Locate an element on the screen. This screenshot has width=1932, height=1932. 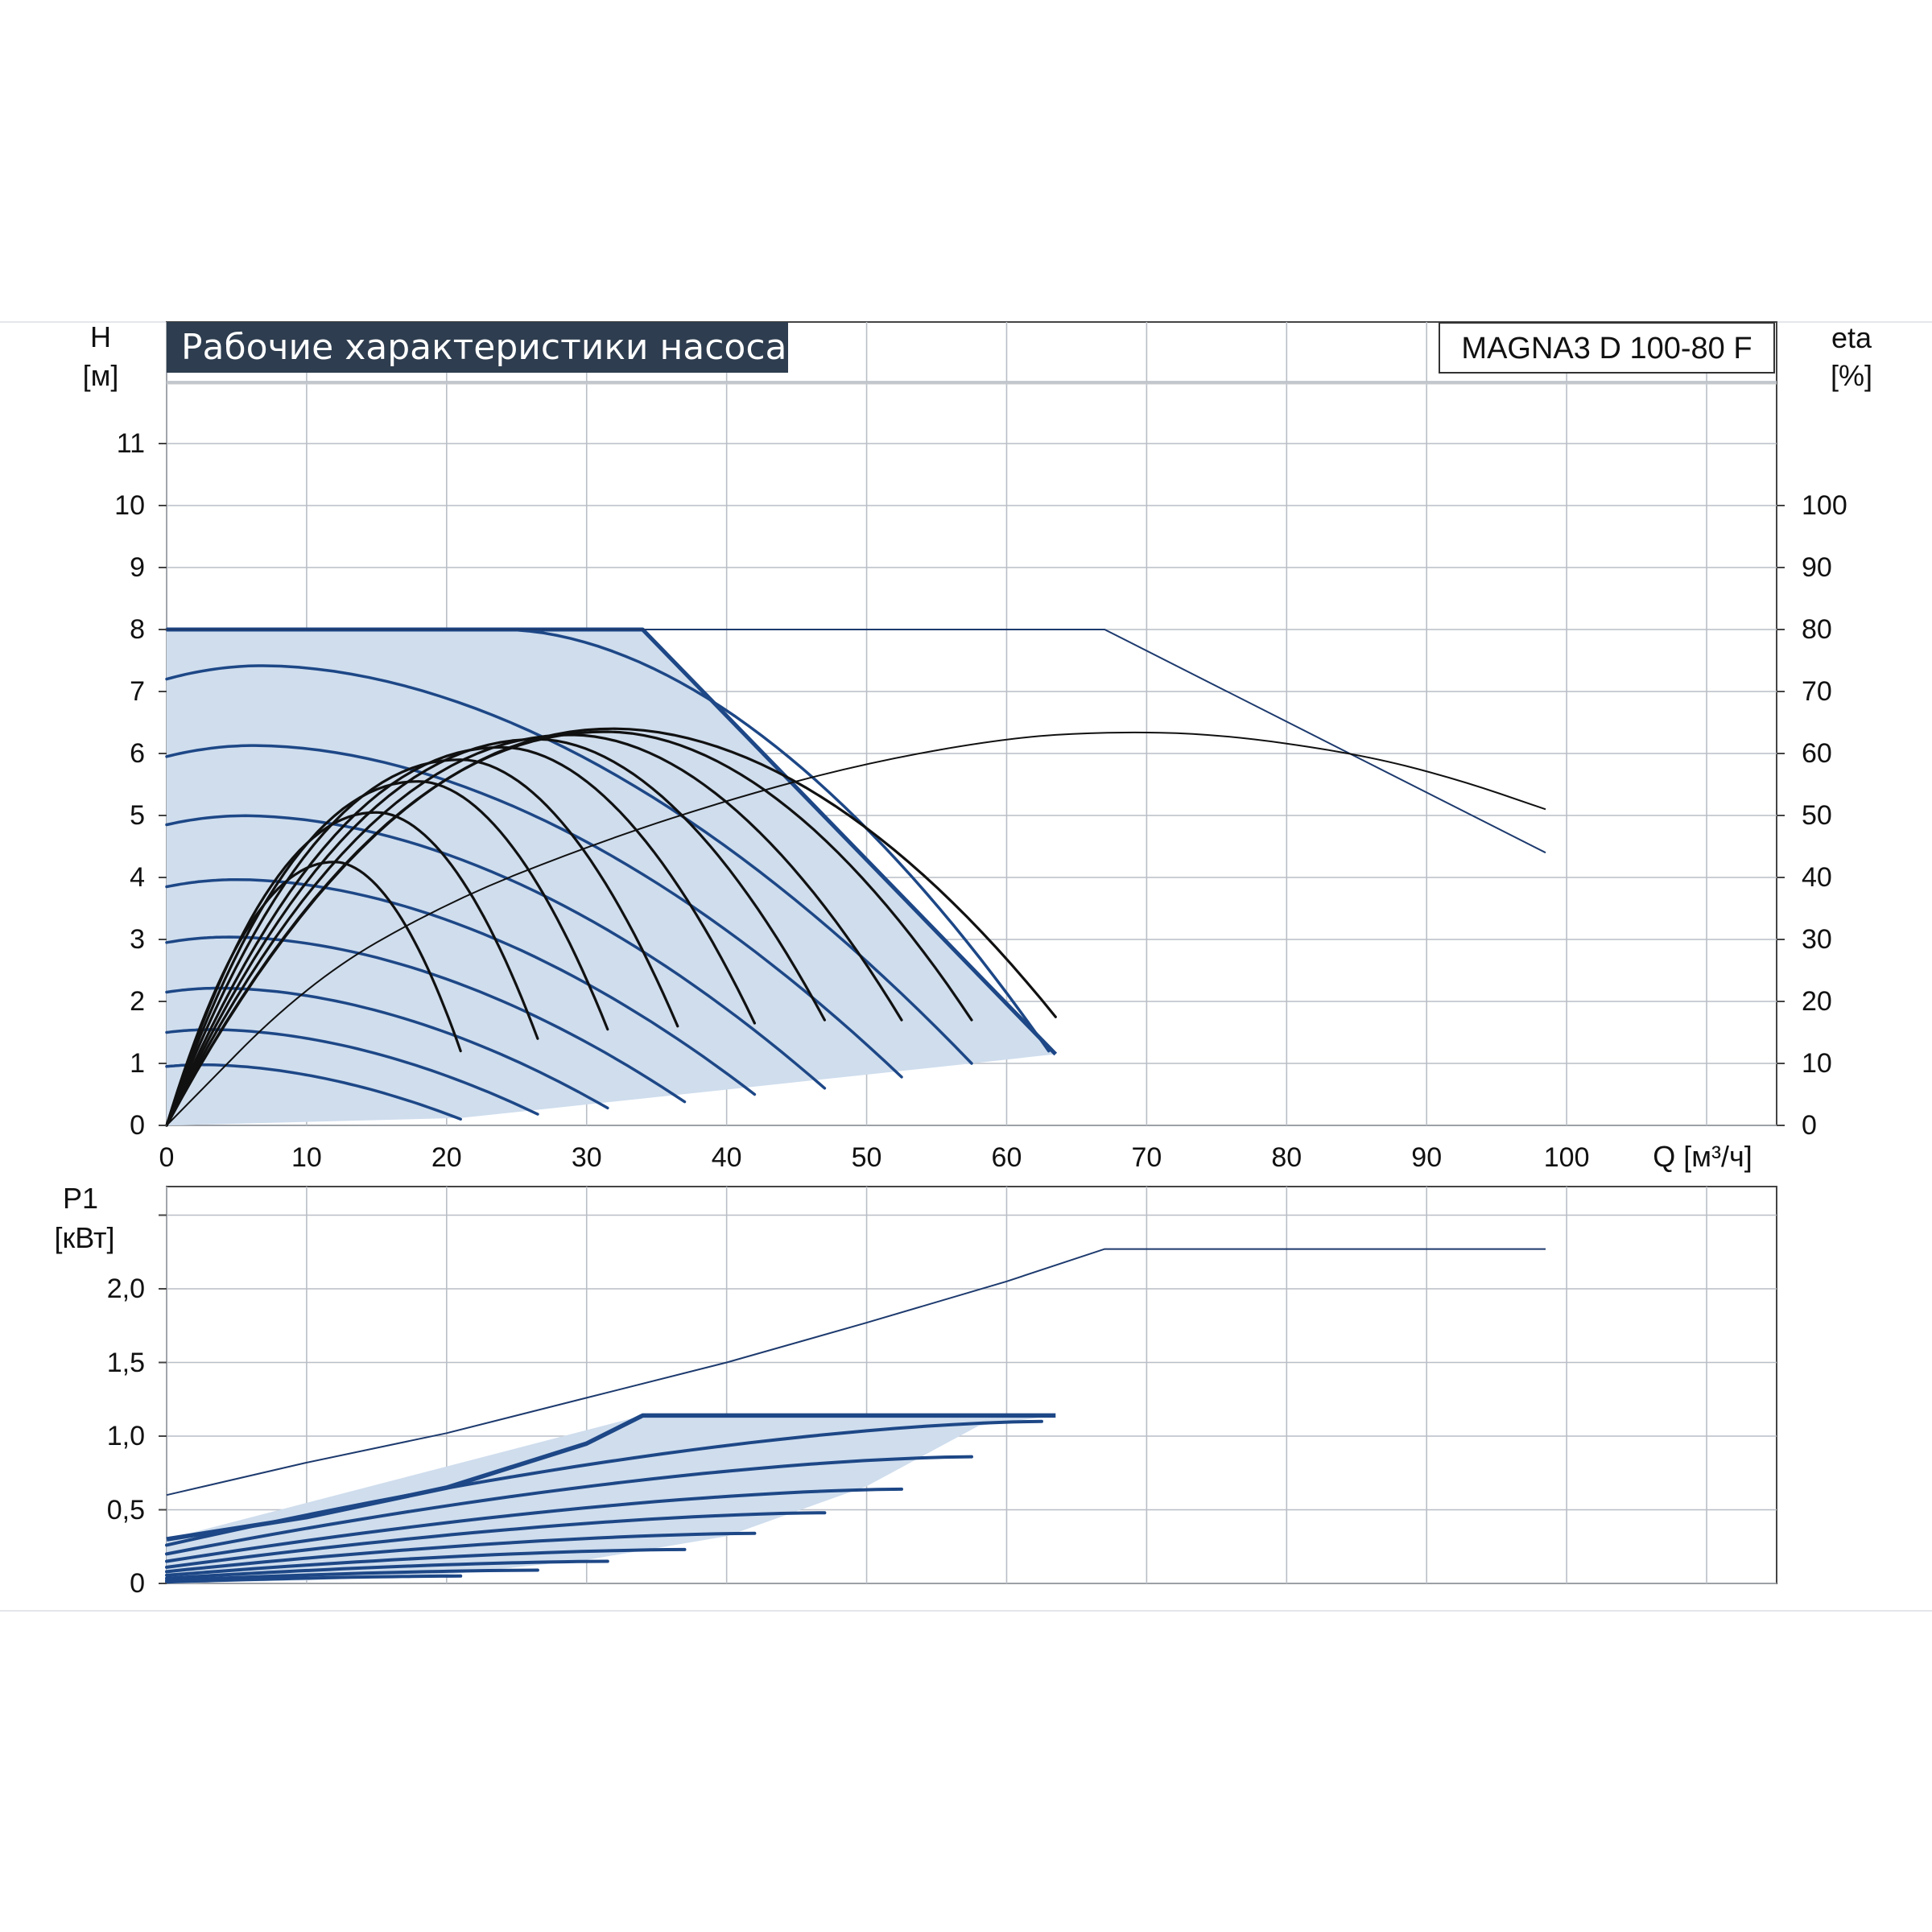
head-y-tick: 7 is located at coordinates (137, 691).